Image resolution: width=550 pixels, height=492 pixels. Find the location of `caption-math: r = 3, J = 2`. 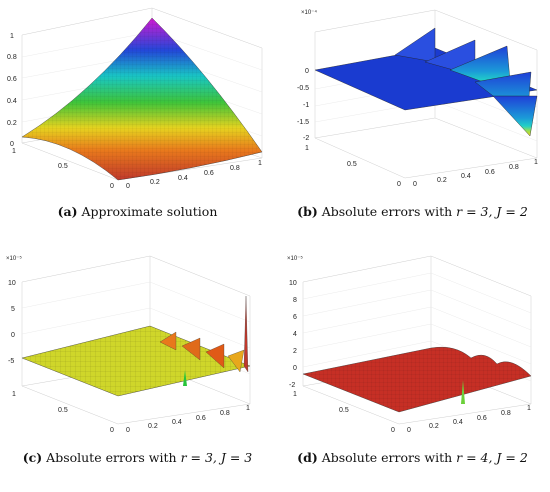

caption-math: r = 3, J = 2 is located at coordinates (492, 211).